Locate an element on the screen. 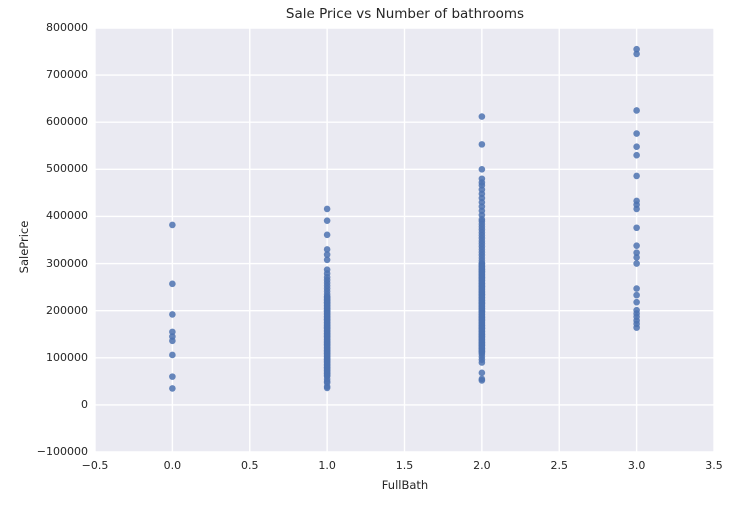 Image resolution: width=734 pixels, height=509 pixels. x-tick-label: 2.0 is located at coordinates (482, 465).